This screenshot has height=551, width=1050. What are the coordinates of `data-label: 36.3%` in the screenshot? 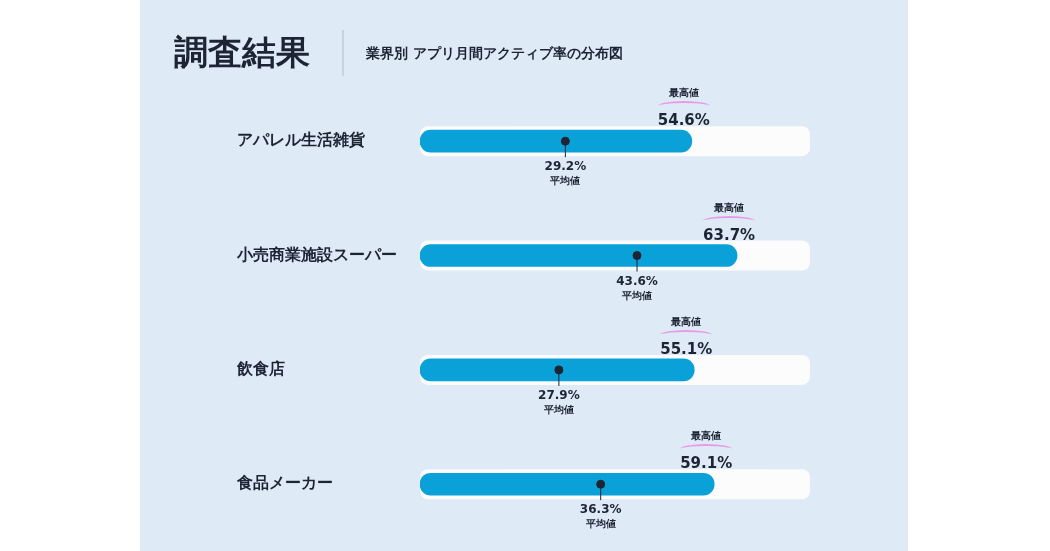 It's located at (600, 509).